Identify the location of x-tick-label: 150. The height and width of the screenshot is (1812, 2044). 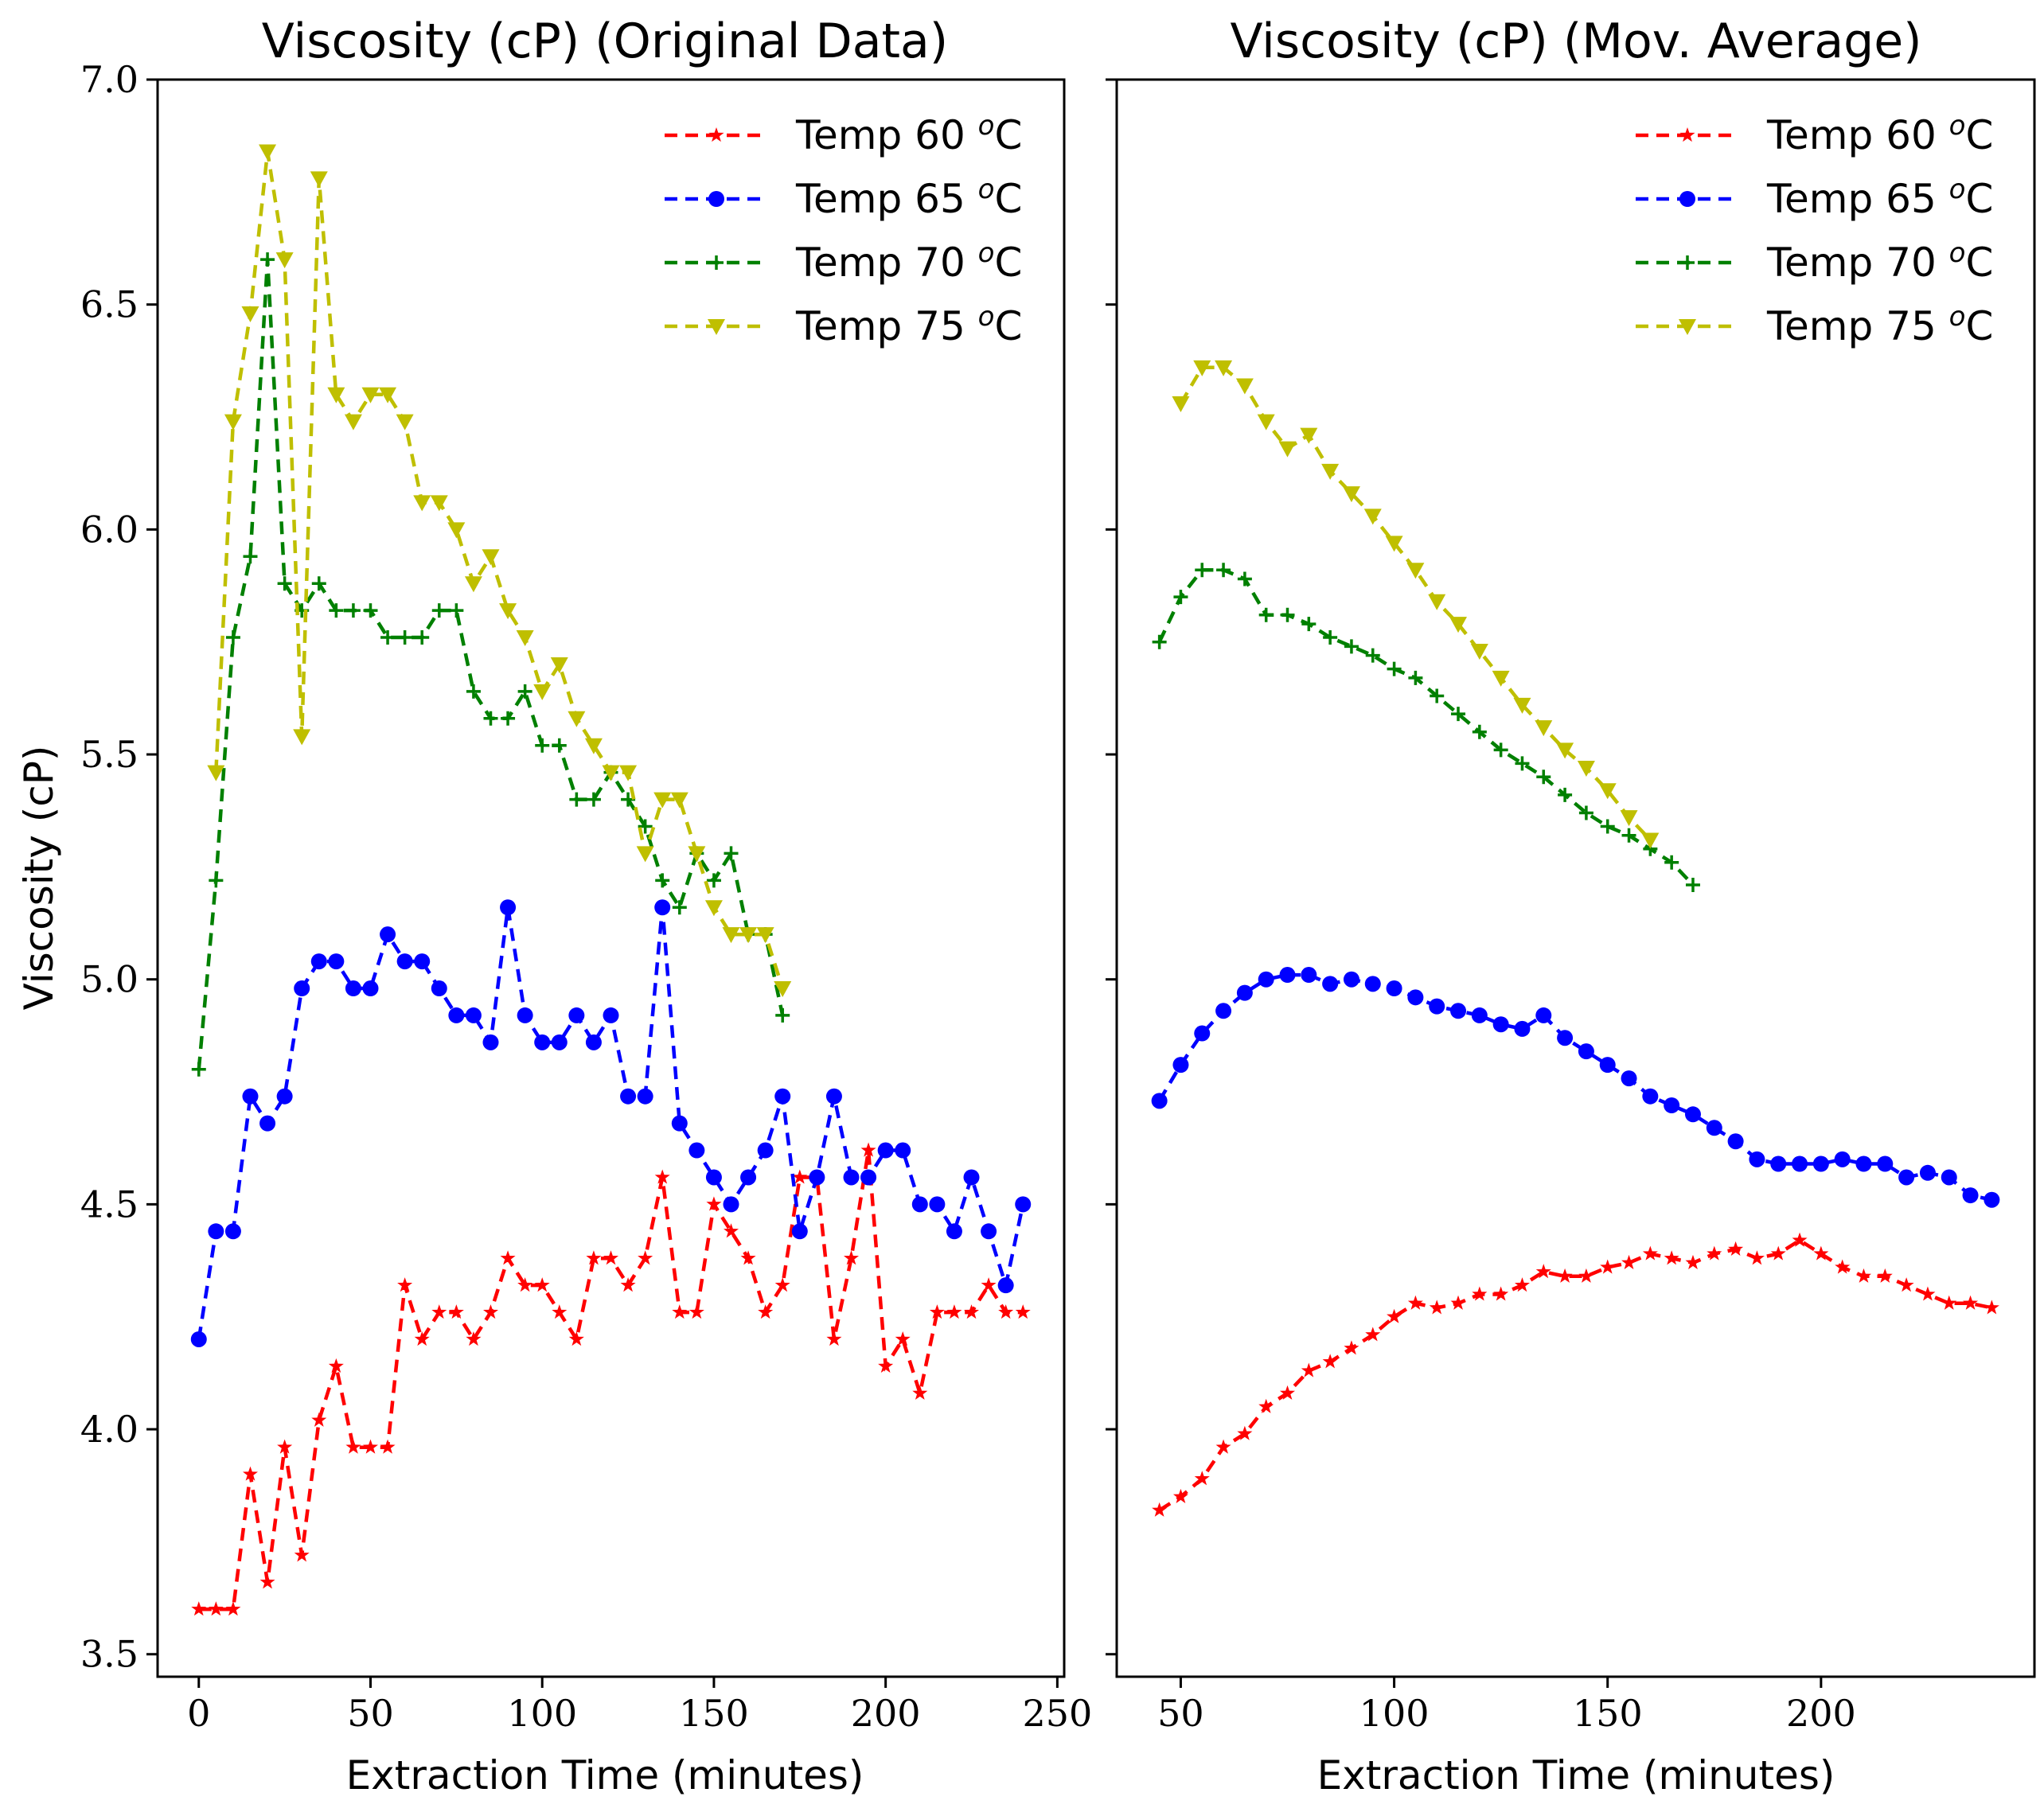
(1608, 1713).